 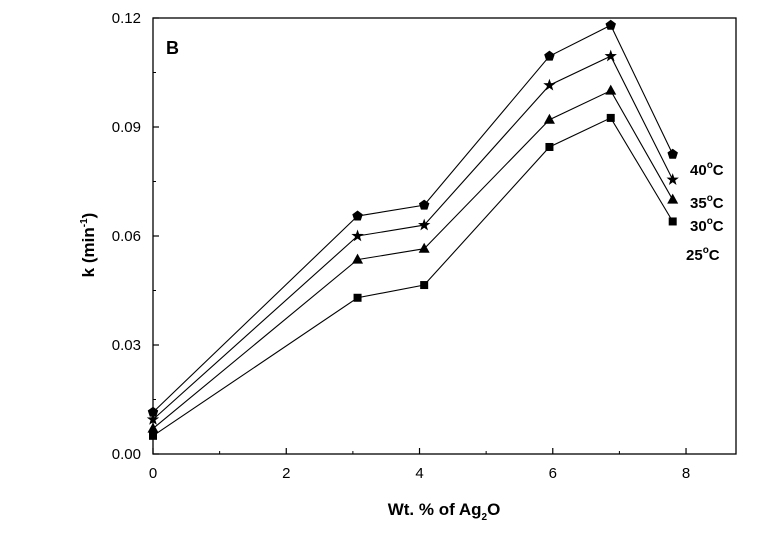 What do you see at coordinates (126, 127) in the screenshot?
I see `y-tick-label: 0.09` at bounding box center [126, 127].